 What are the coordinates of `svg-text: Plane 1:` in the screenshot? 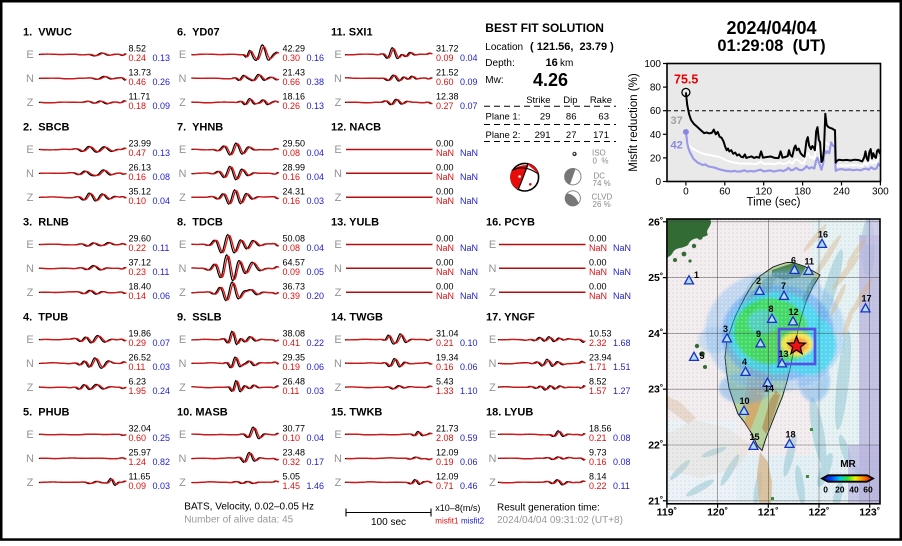 It's located at (503, 117).